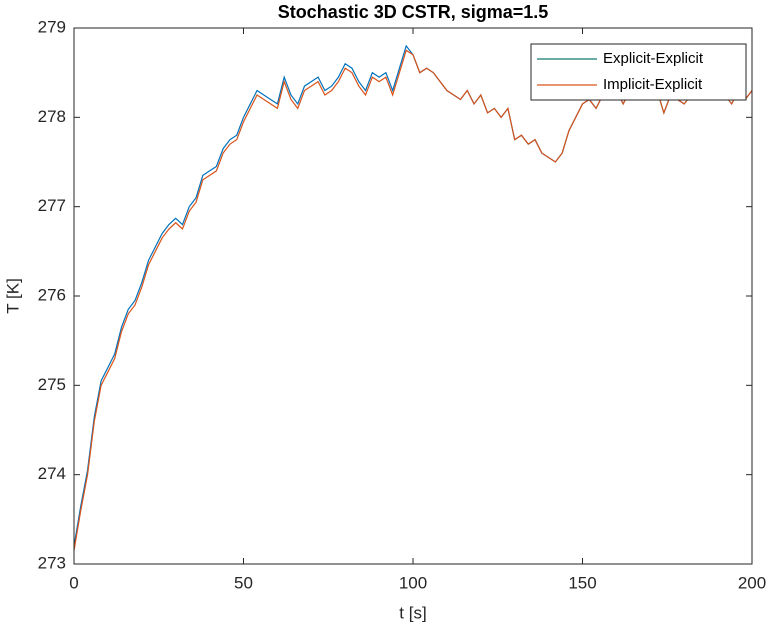  I want to click on x-tick-label: 50, so click(243, 582).